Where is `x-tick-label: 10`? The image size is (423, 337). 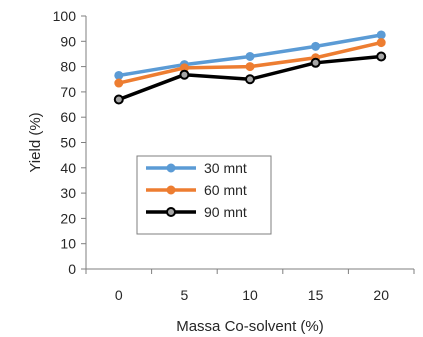 x-tick-label: 10 is located at coordinates (250, 295).